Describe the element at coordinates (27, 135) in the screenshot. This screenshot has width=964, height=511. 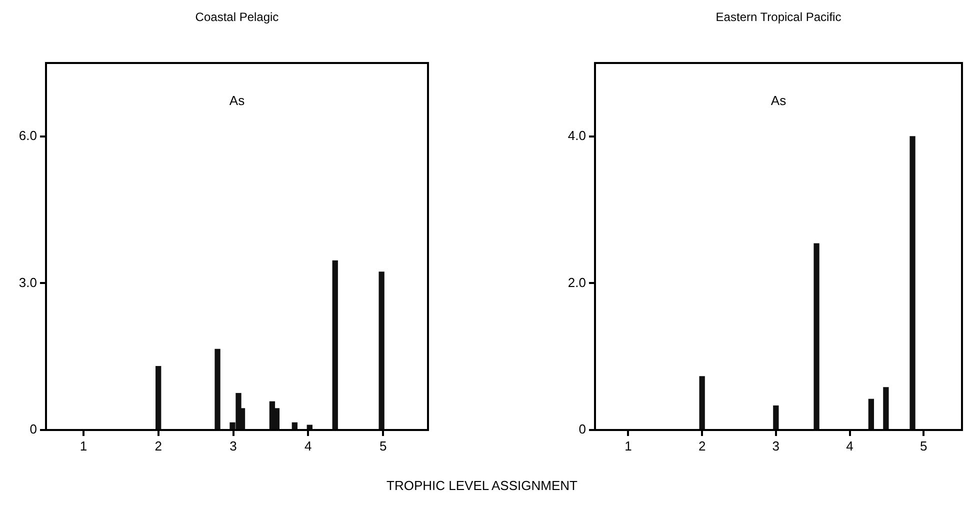
I see `y-tick-label: 6.0` at that location.